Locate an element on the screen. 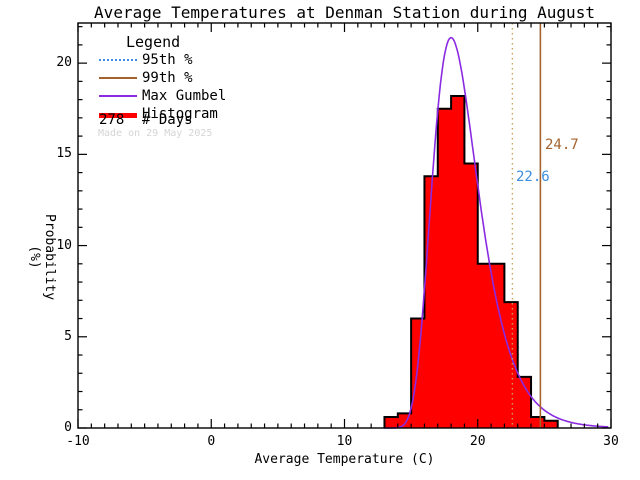  percentile-99-value-label: 24.7 is located at coordinates (562, 145).